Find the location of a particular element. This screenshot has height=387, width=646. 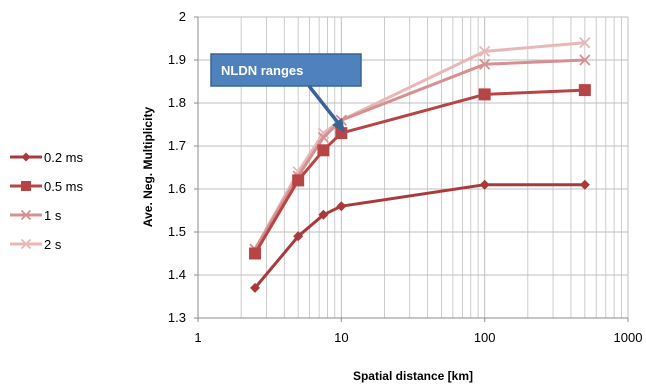

y-tick-label: 1.7 is located at coordinates (177, 145).